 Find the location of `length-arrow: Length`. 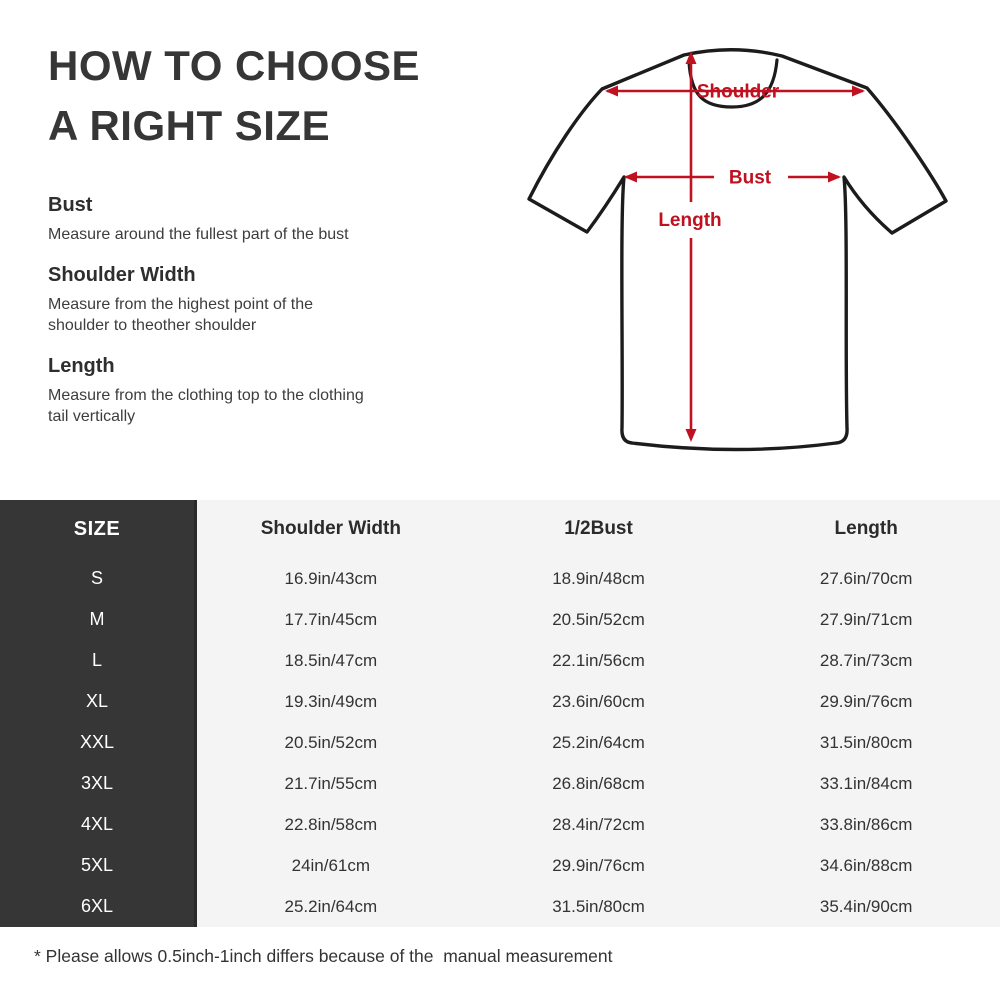

length-arrow: Length is located at coordinates (690, 246).